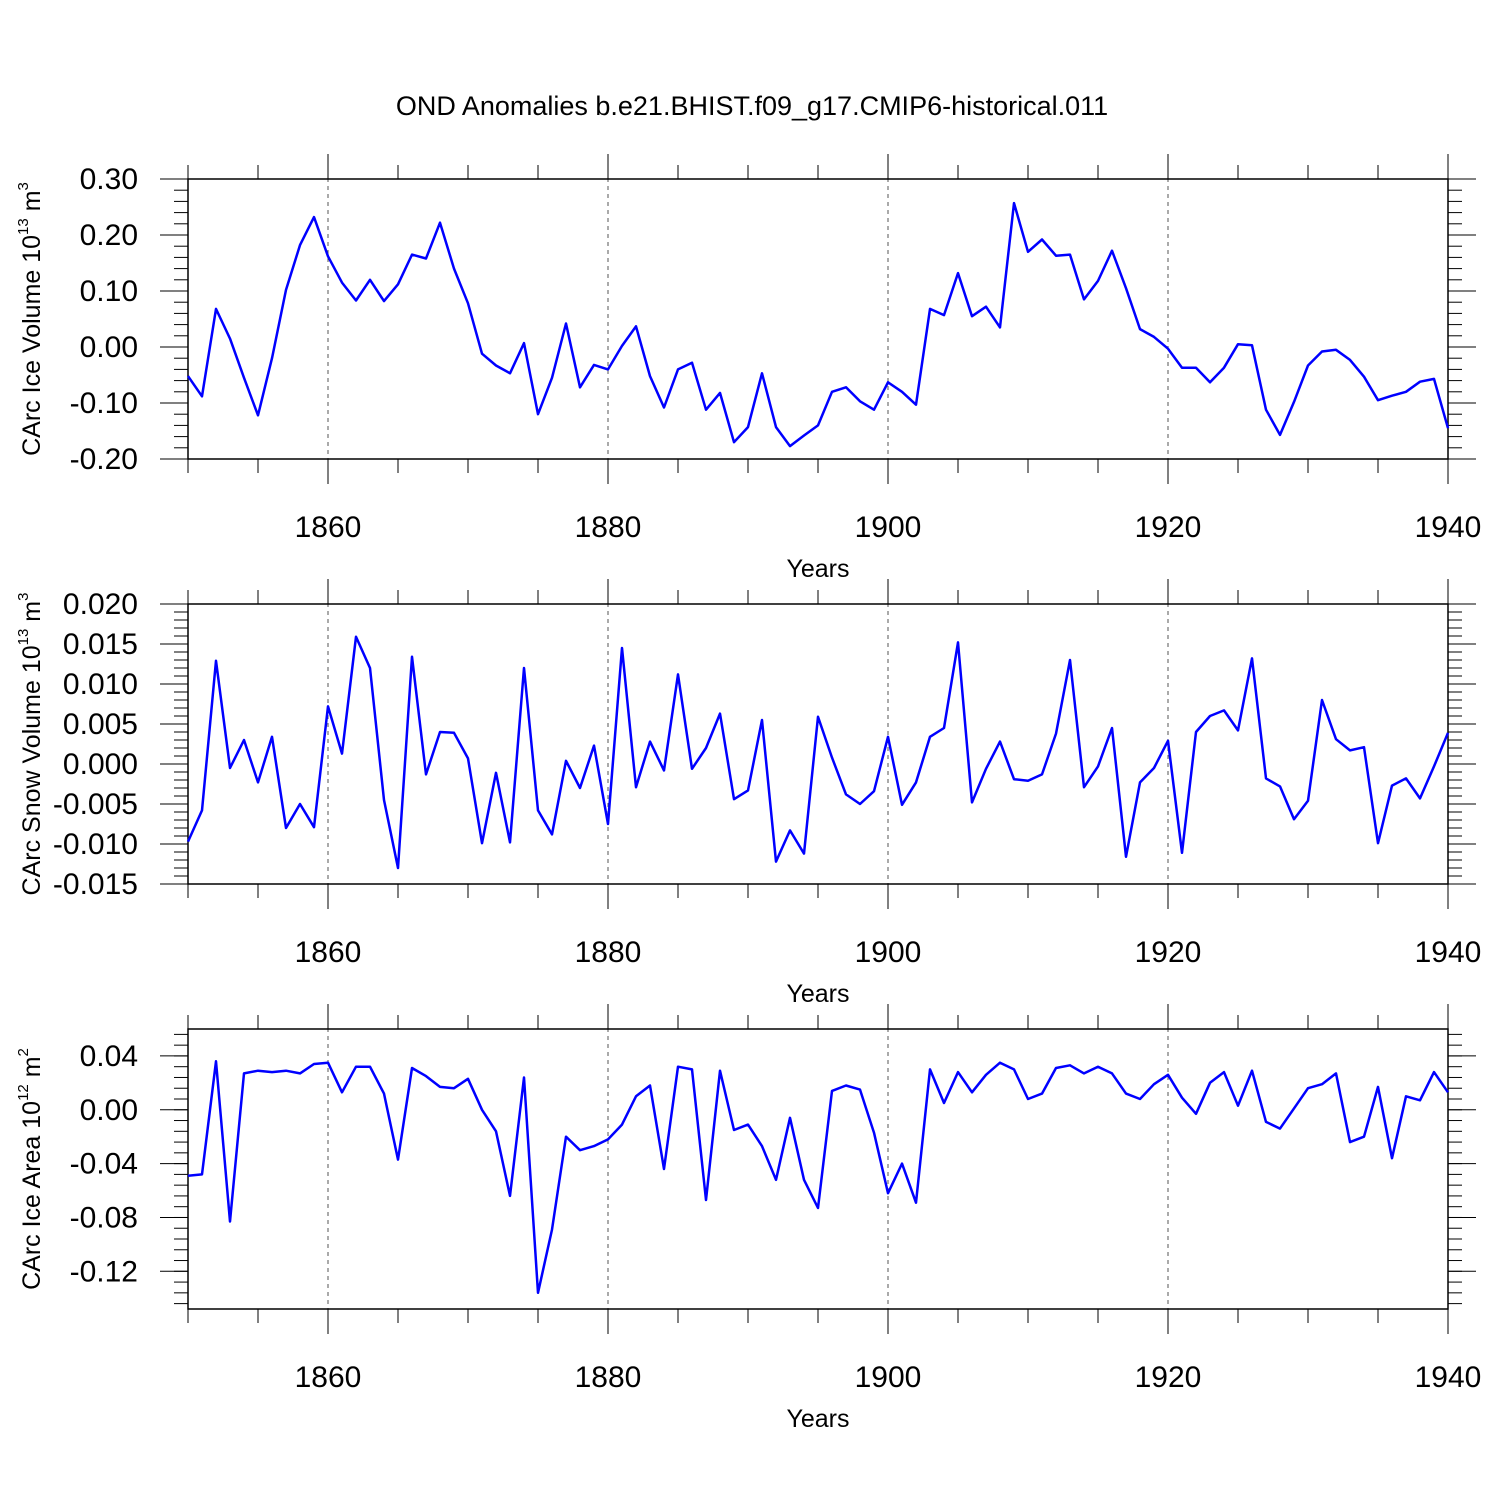 Image resolution: width=1500 pixels, height=1500 pixels. I want to click on y-axis-label-text: CArc Snow Volume 10, so click(32, 770).